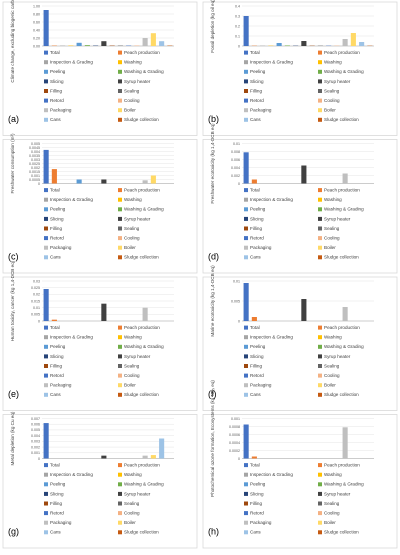  Describe the element at coordinates (71, 199) in the screenshot. I see `legend-label-inspection-grading: Inspection & Grading` at that location.